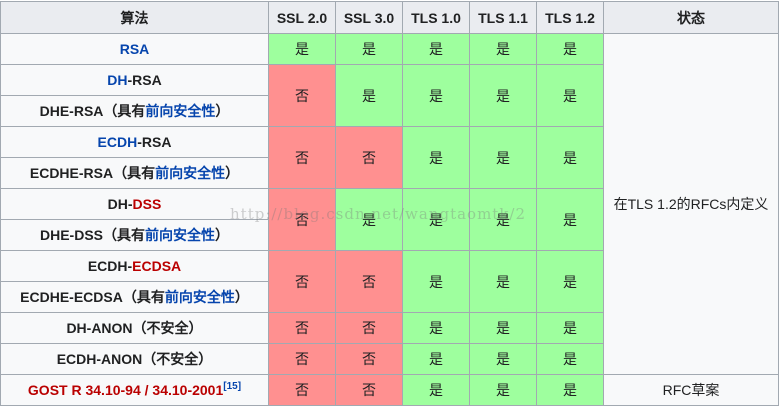 Image resolution: width=779 pixels, height=408 pixels. What do you see at coordinates (570, 17) in the screenshot?
I see `header-tls12: TLS 1.2` at bounding box center [570, 17].